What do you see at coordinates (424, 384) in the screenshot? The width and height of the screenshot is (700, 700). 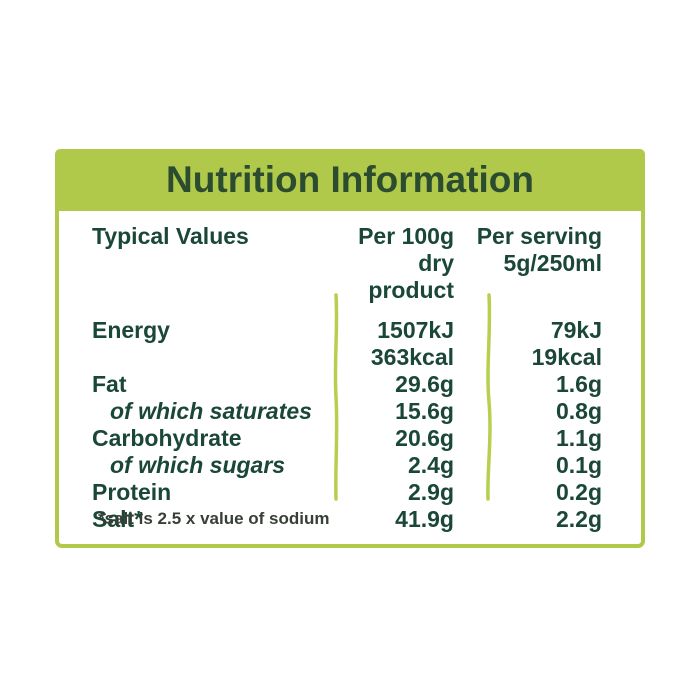 I see `row-value-per-100g: 29.6g` at bounding box center [424, 384].